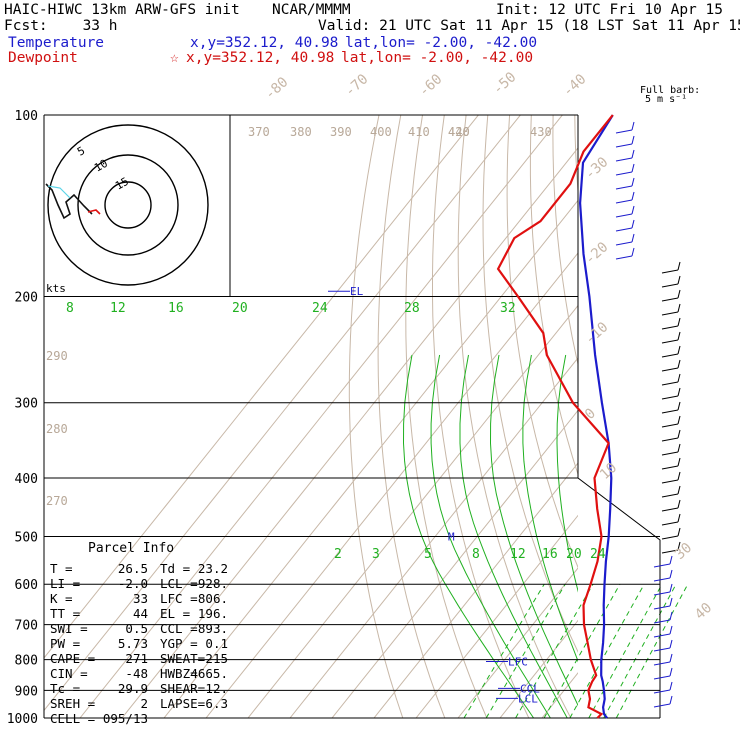 The image size is (740, 740). What do you see at coordinates (179, 628) in the screenshot?
I see `parcel-label: CCL =` at bounding box center [179, 628].